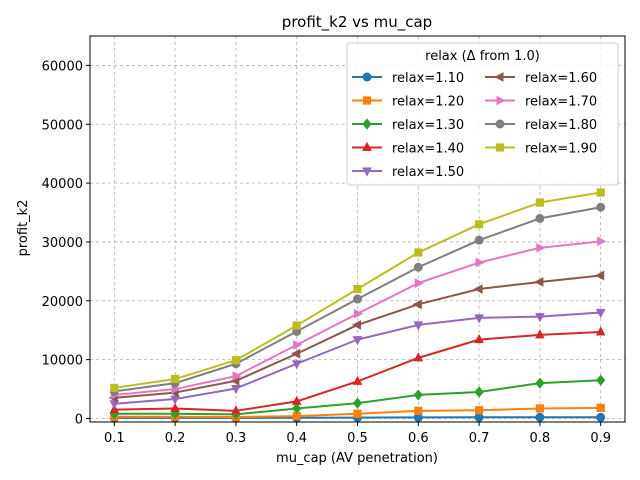 This screenshot has width=640, height=480. I want to click on x-tick-label: 0.4, so click(296, 438).